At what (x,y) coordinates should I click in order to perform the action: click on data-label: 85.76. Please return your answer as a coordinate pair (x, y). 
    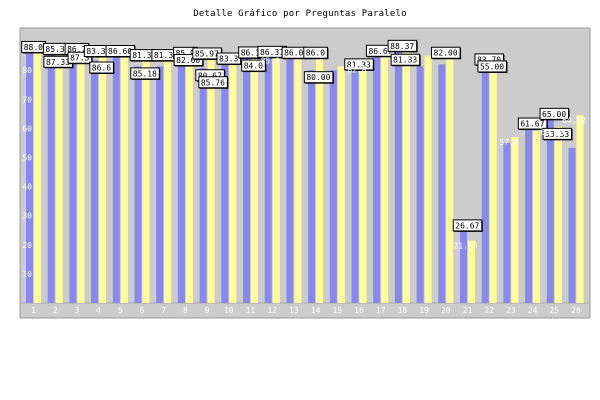
    Looking at the image, I should click on (213, 82).